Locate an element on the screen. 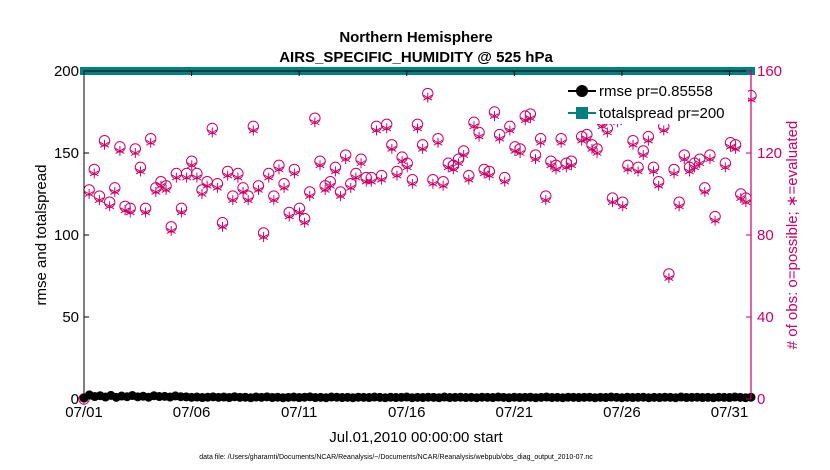  x-axis-label: Jul.01,2010 00:00:00 start is located at coordinates (416, 437).